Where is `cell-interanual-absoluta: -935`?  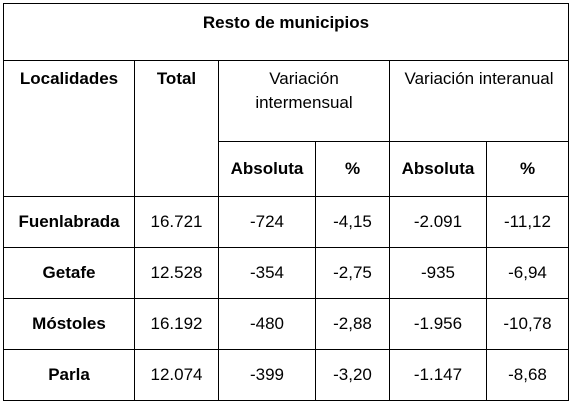 cell-interanual-absoluta: -935 is located at coordinates (438, 273).